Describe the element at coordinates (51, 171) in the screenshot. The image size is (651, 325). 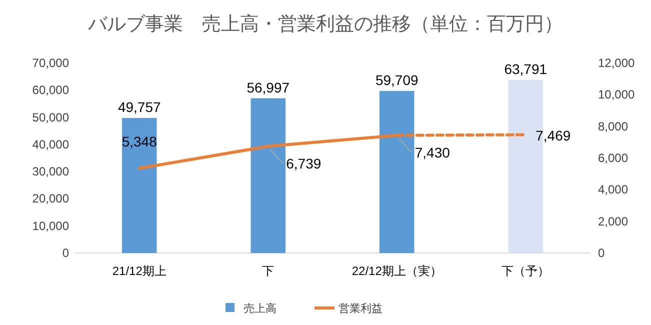
I see `y-tick-label: 30,000` at that location.